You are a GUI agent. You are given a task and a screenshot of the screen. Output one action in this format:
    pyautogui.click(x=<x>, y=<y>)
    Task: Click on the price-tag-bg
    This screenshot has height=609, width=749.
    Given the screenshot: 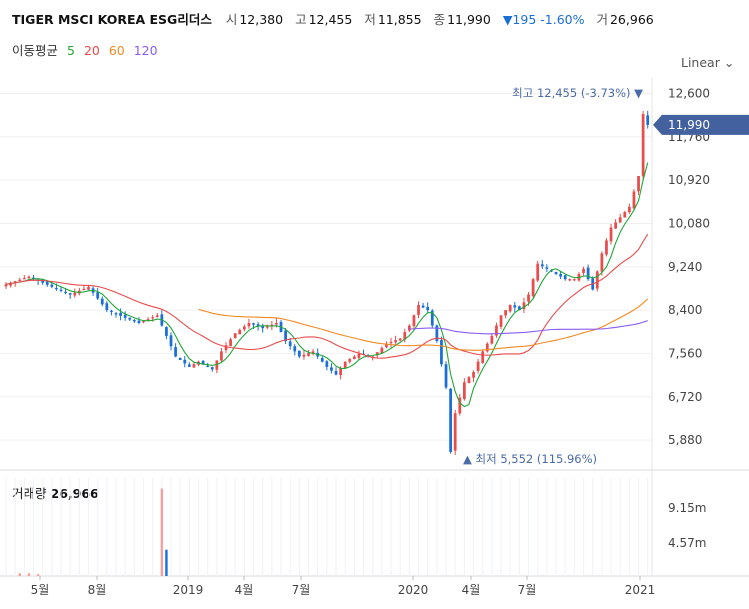 What is the action you would take?
    pyautogui.click(x=701, y=124)
    